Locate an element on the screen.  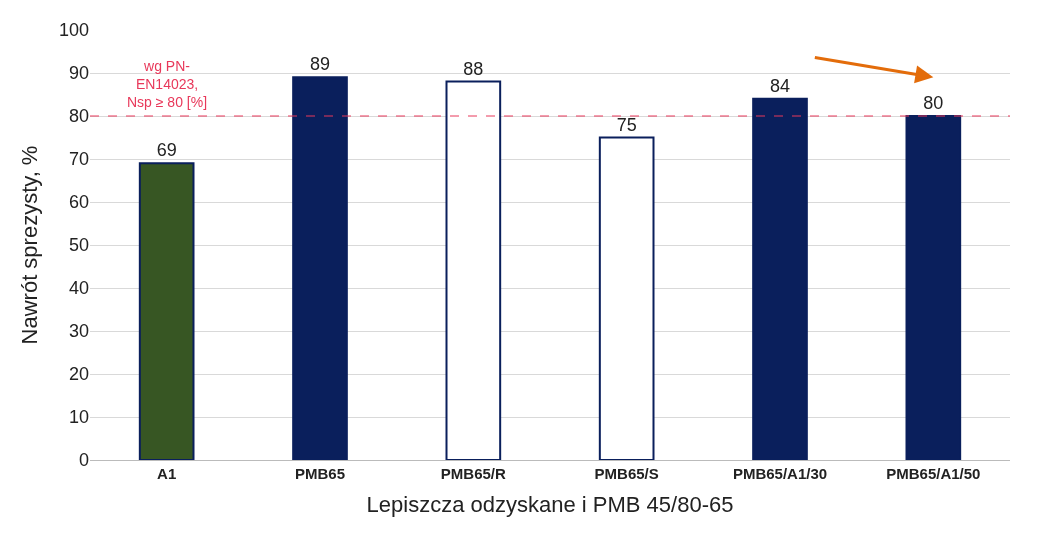
y-tick-label: 0 is located at coordinates (83, 460).